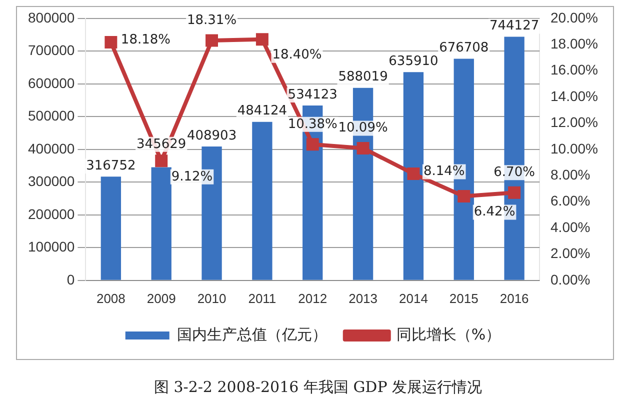  I want to click on y2-tick-label: 20.00%, so click(574, 17).